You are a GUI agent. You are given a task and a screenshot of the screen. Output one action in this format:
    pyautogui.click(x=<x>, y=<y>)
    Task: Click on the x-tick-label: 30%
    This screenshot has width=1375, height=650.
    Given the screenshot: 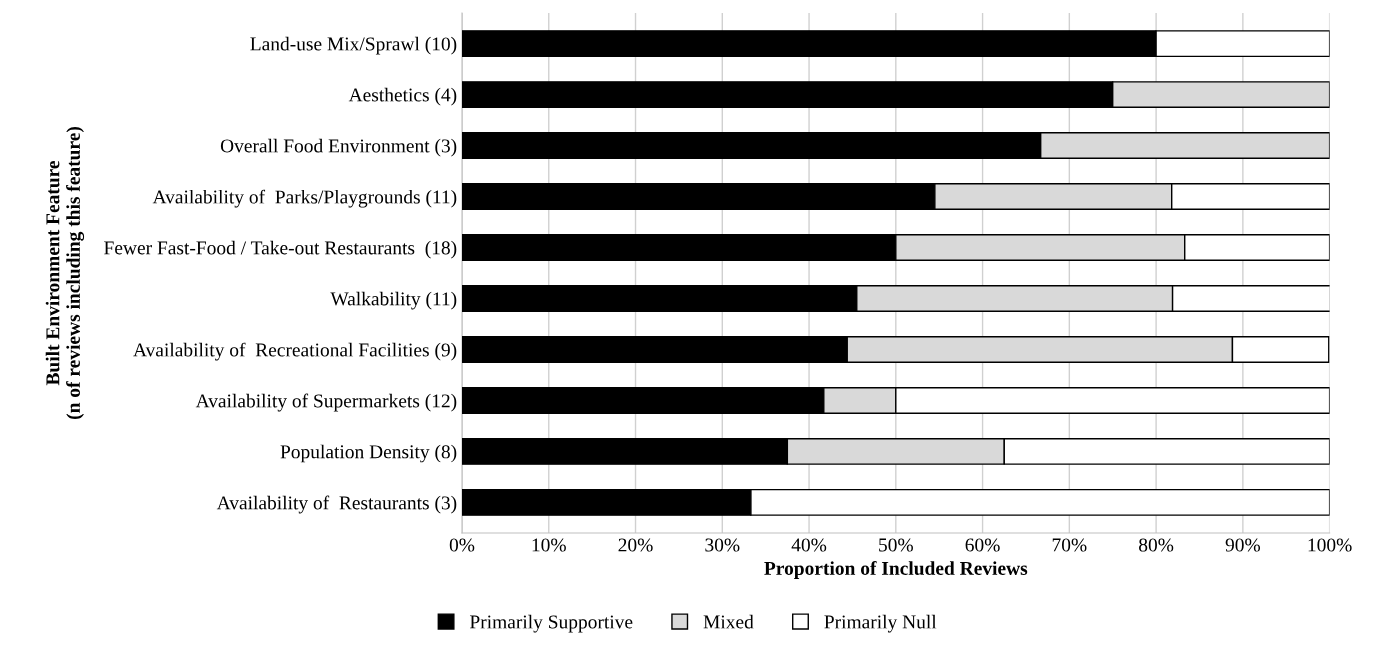 What is the action you would take?
    pyautogui.click(x=722, y=545)
    